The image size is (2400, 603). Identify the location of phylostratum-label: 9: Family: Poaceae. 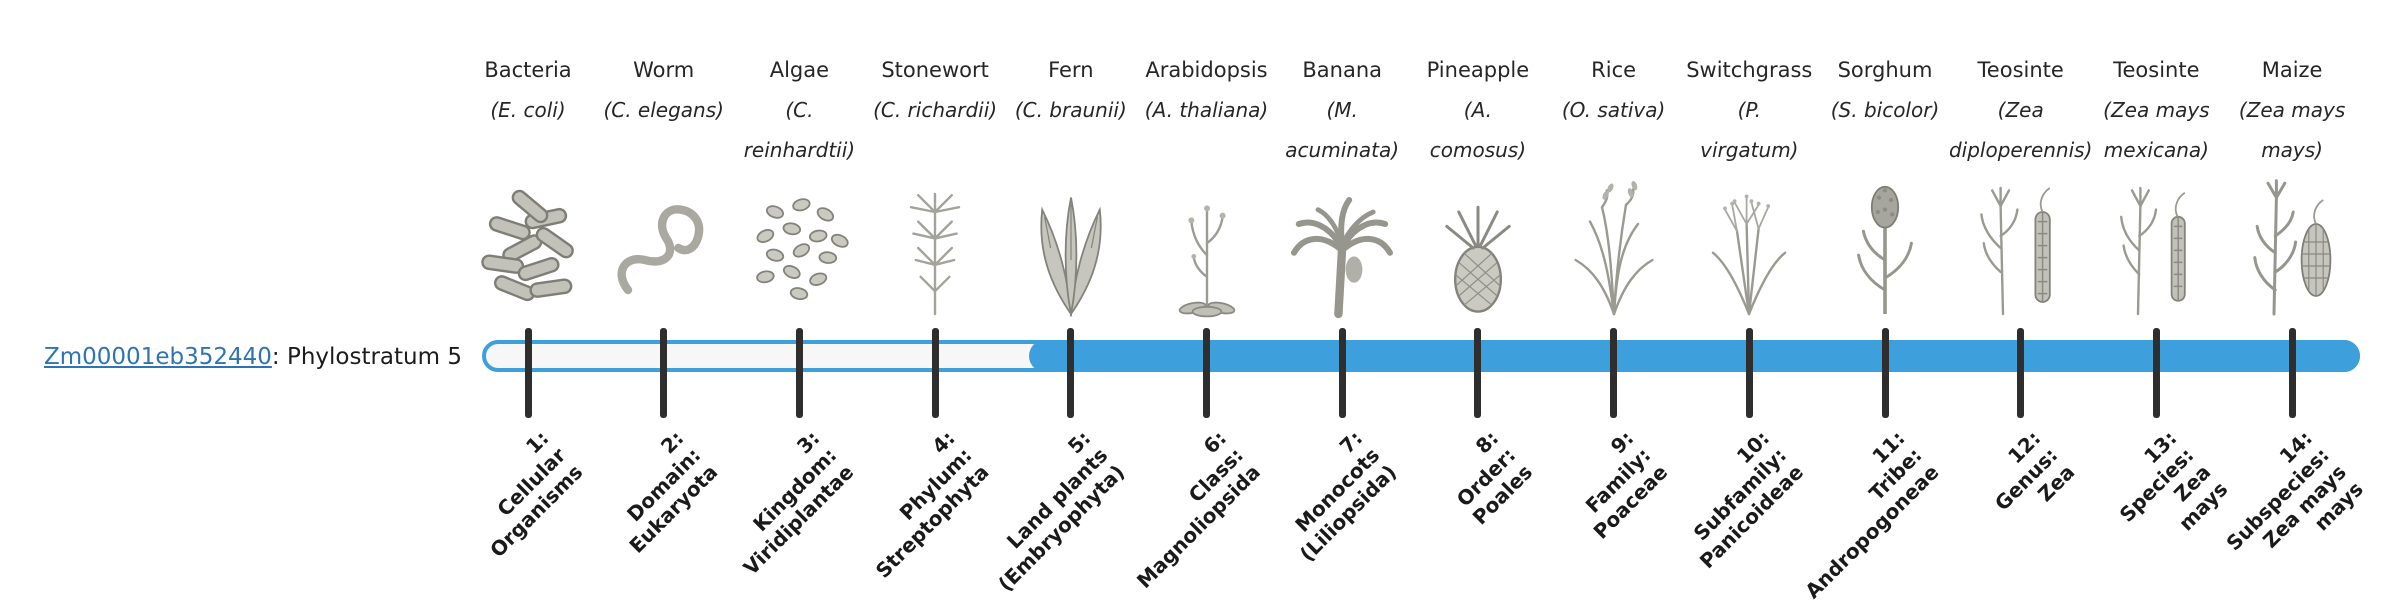
(1614, 485).